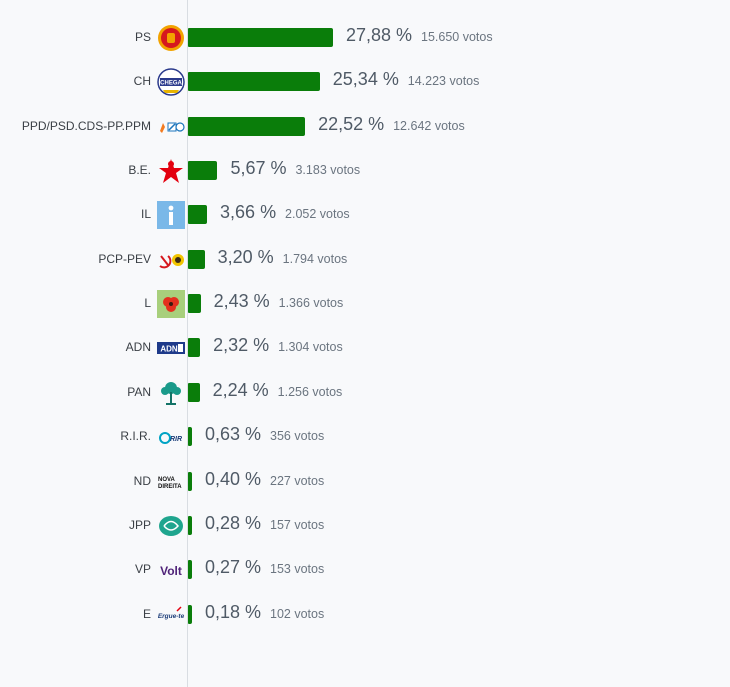 This screenshot has height=687, width=730. I want to click on votes-label: 1.256 votos, so click(310, 391).